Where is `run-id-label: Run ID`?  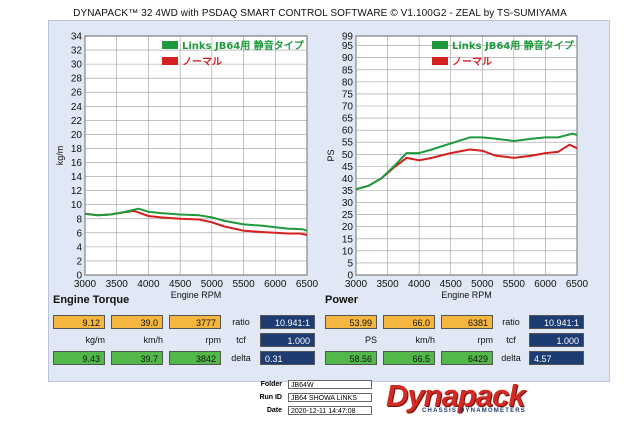
run-id-label: Run ID is located at coordinates (270, 397).